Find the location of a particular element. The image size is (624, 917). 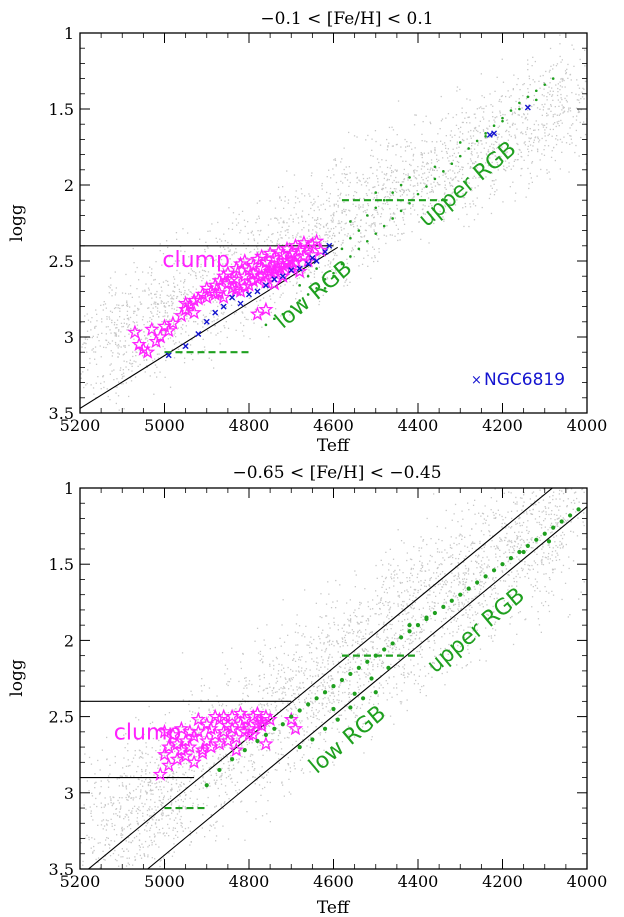

clump-star-point is located at coordinates (181, 315).